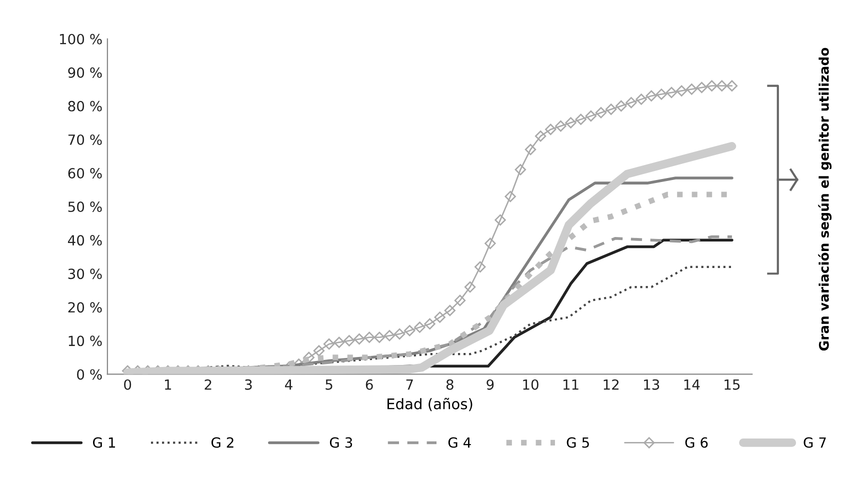  I want to click on y-tick-label: 60 %, so click(85, 173).